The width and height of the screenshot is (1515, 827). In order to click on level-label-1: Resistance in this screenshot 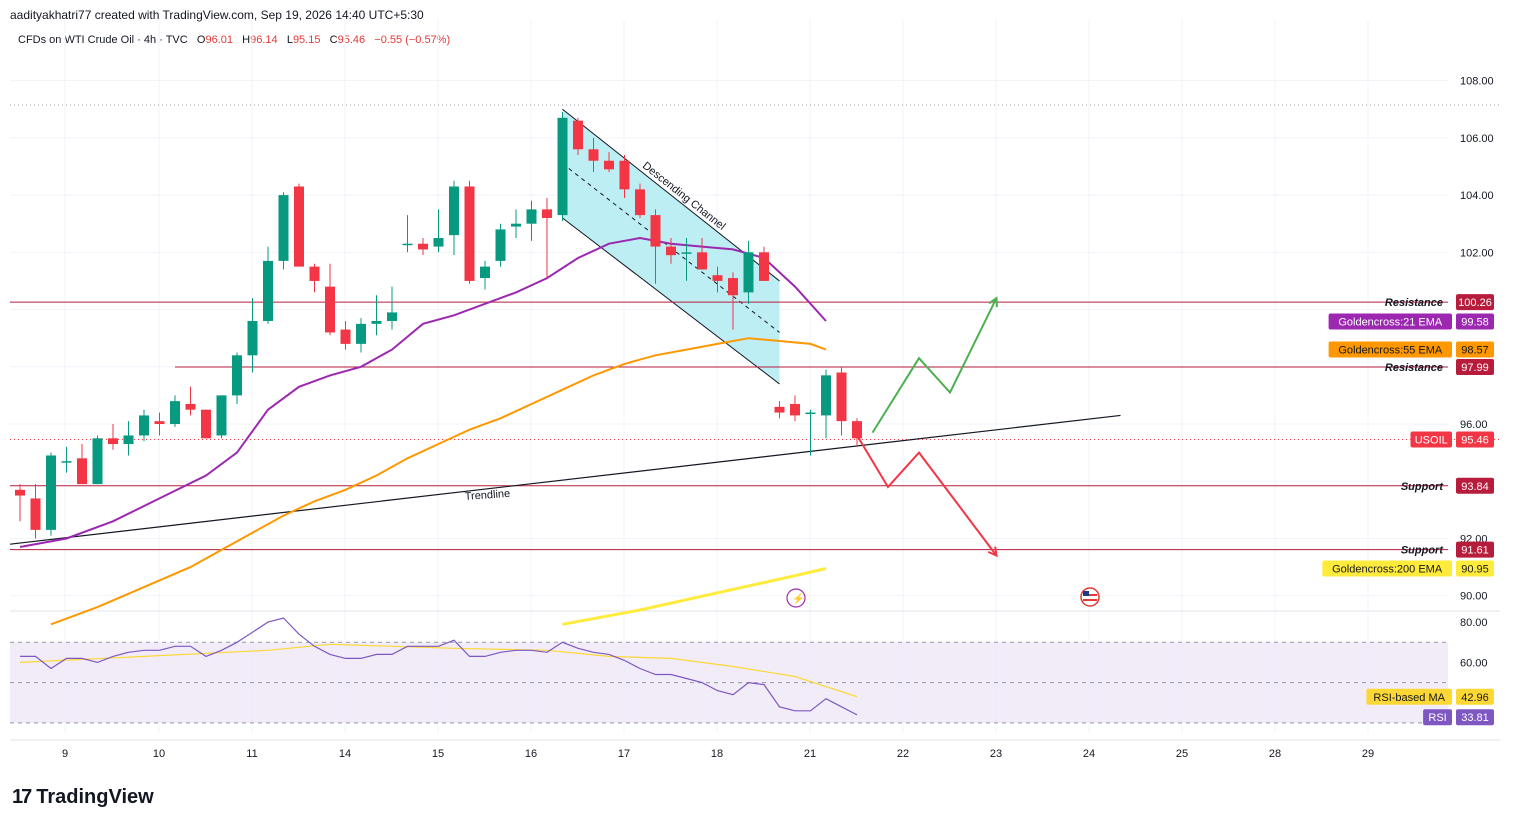, I will do `click(1414, 368)`.